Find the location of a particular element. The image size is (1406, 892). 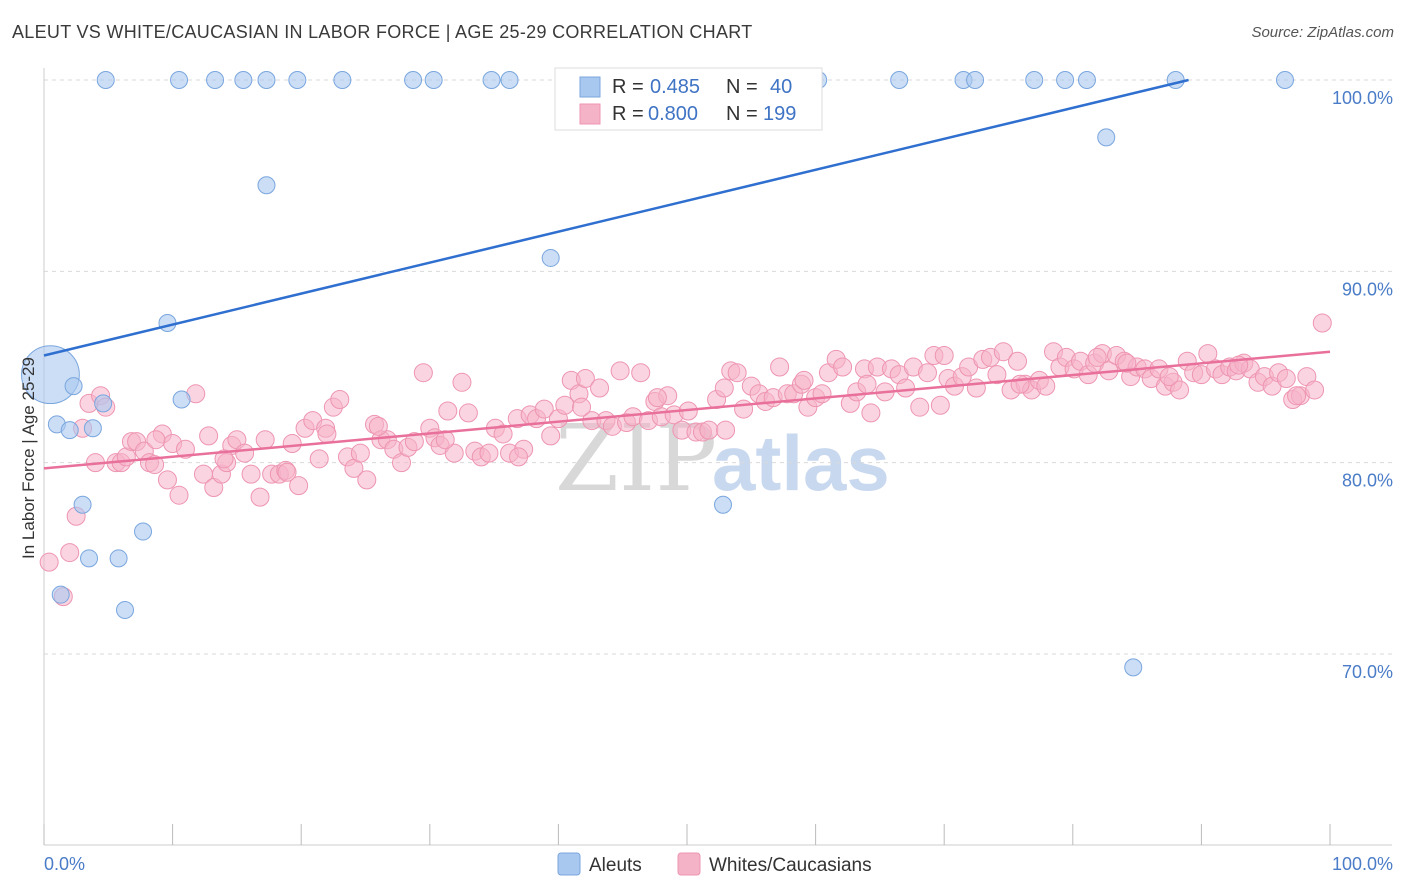

legend-r-value-aleuts: 0.485 is located at coordinates (675, 87).